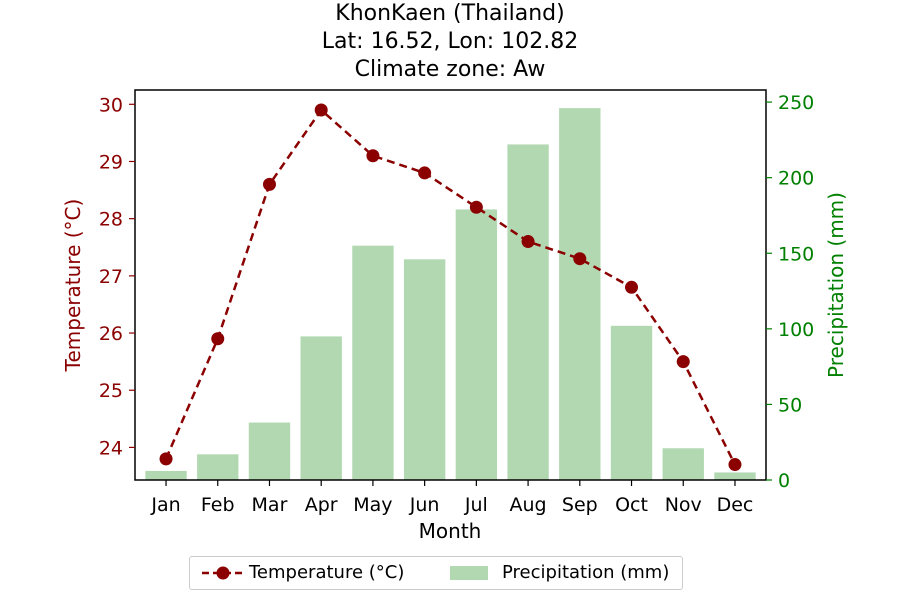  Describe the element at coordinates (269, 451) in the screenshot. I see `precipitation-bar-mar` at that location.